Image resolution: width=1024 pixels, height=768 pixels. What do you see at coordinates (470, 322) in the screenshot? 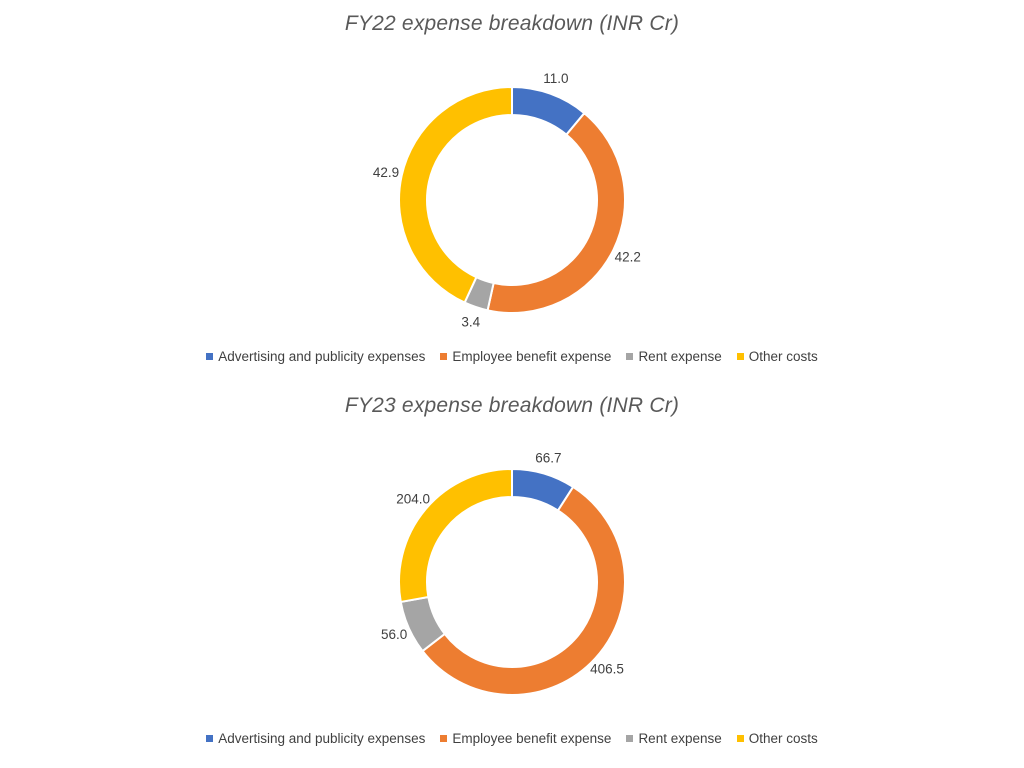
I see `data-label-rent-expense: 3.4` at bounding box center [470, 322].